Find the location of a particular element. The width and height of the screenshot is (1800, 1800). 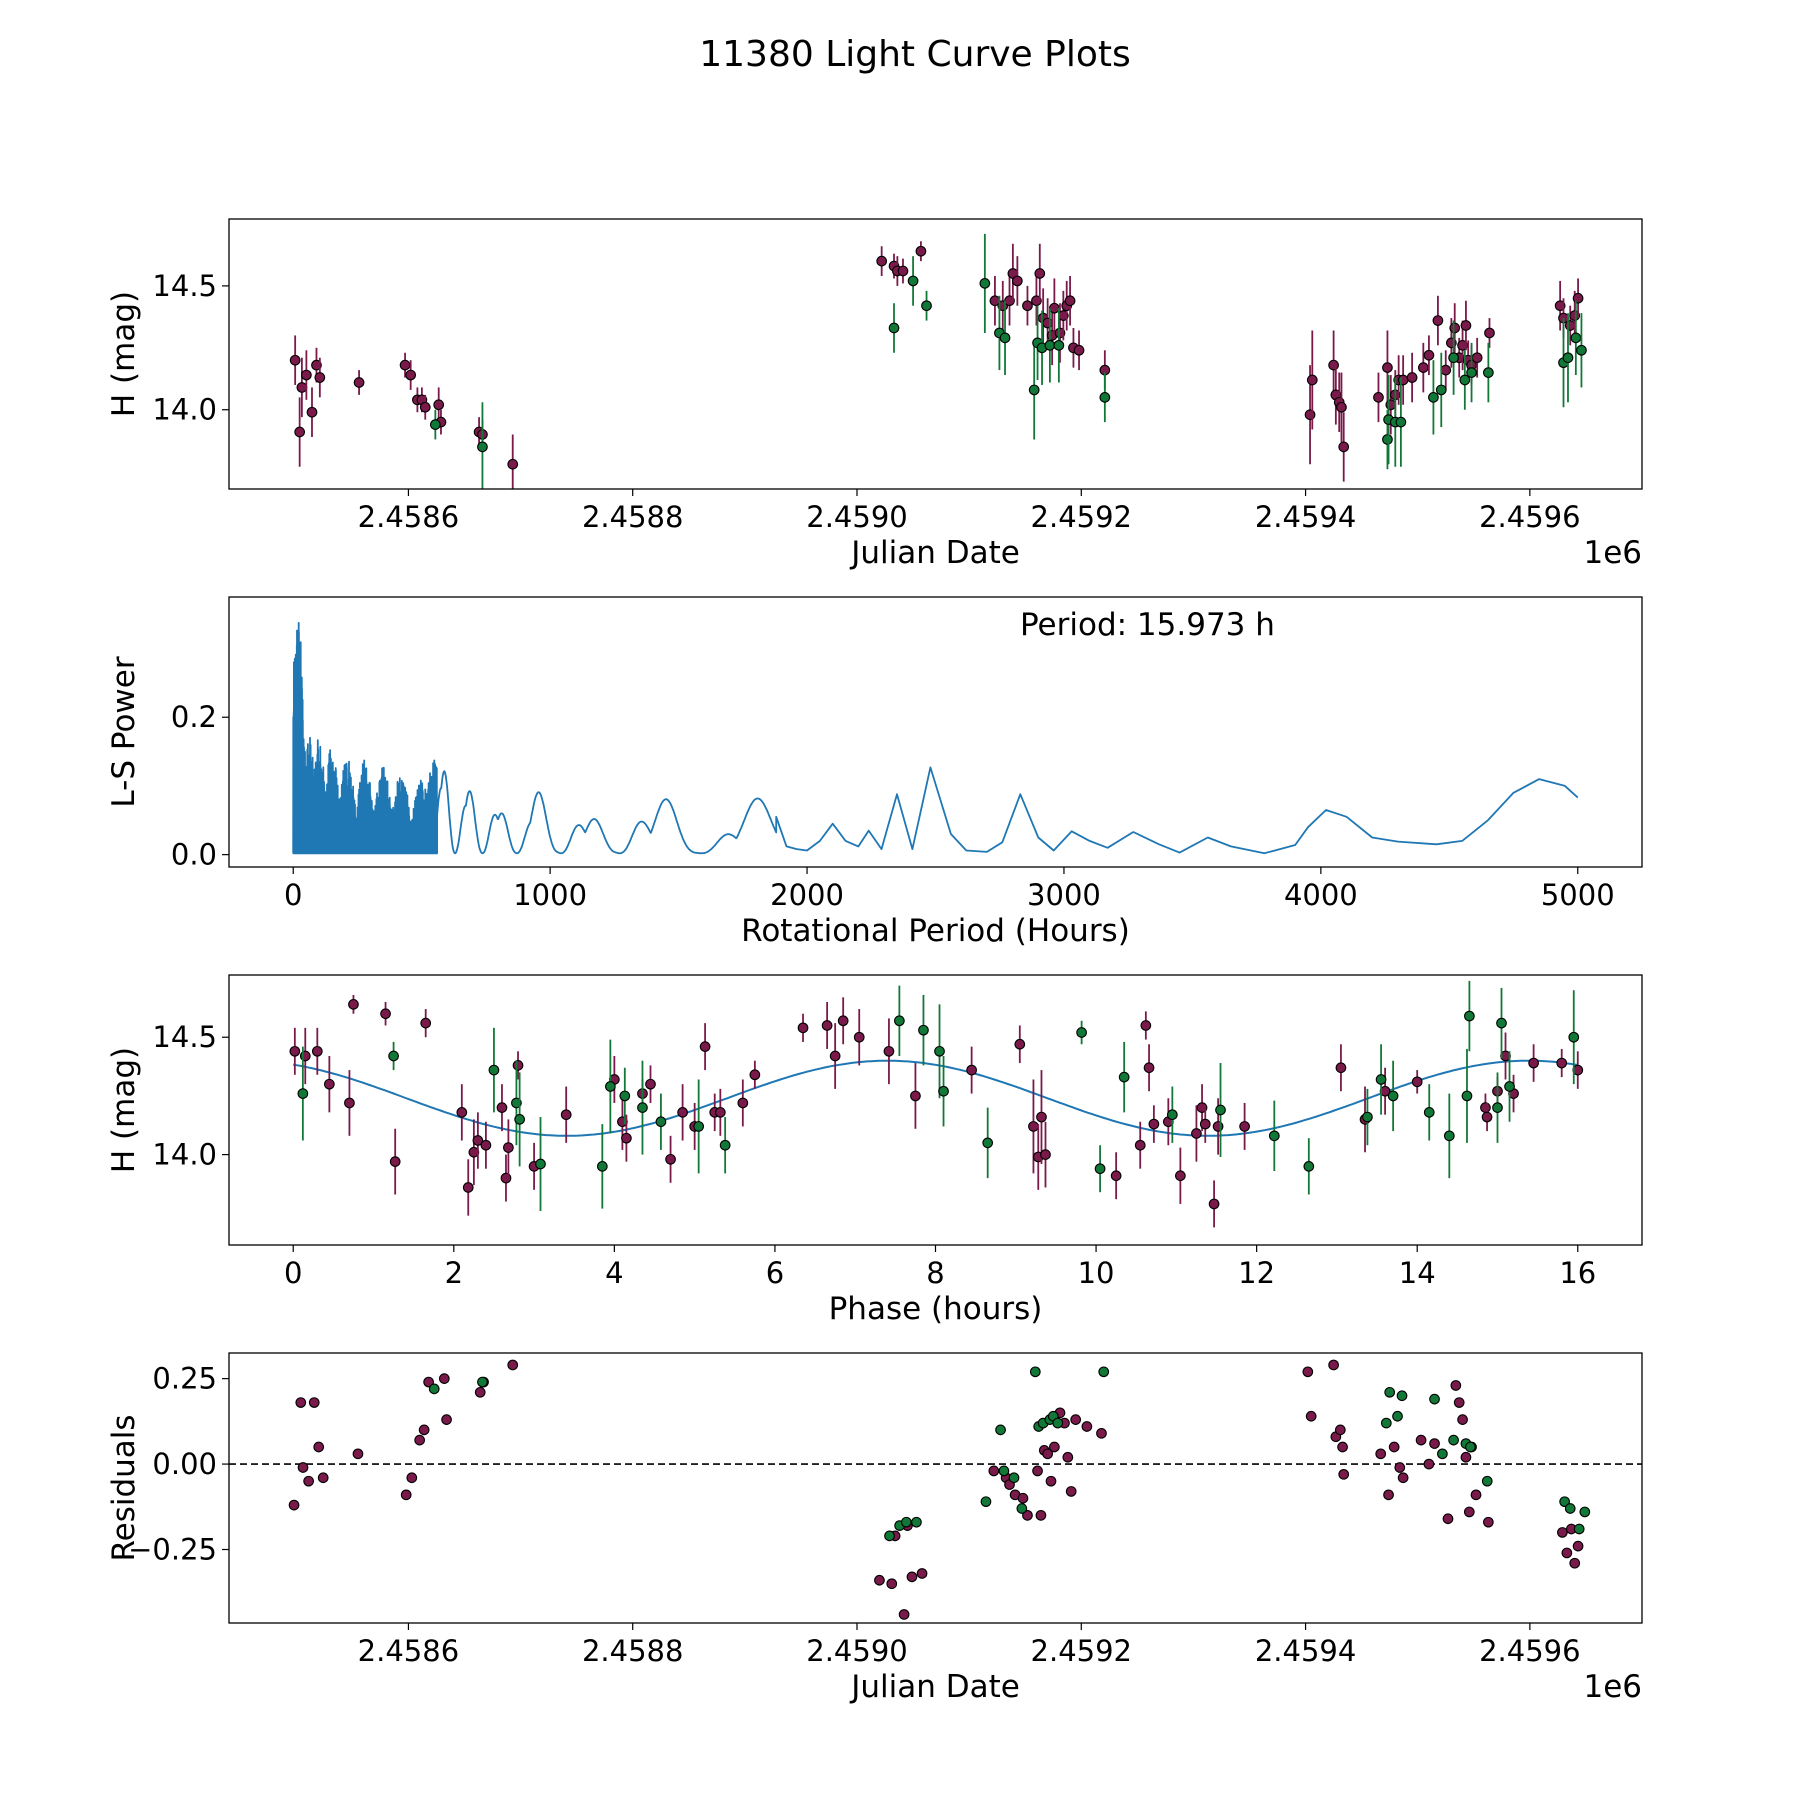

x-tick-label: 10 is located at coordinates (1096, 1273).